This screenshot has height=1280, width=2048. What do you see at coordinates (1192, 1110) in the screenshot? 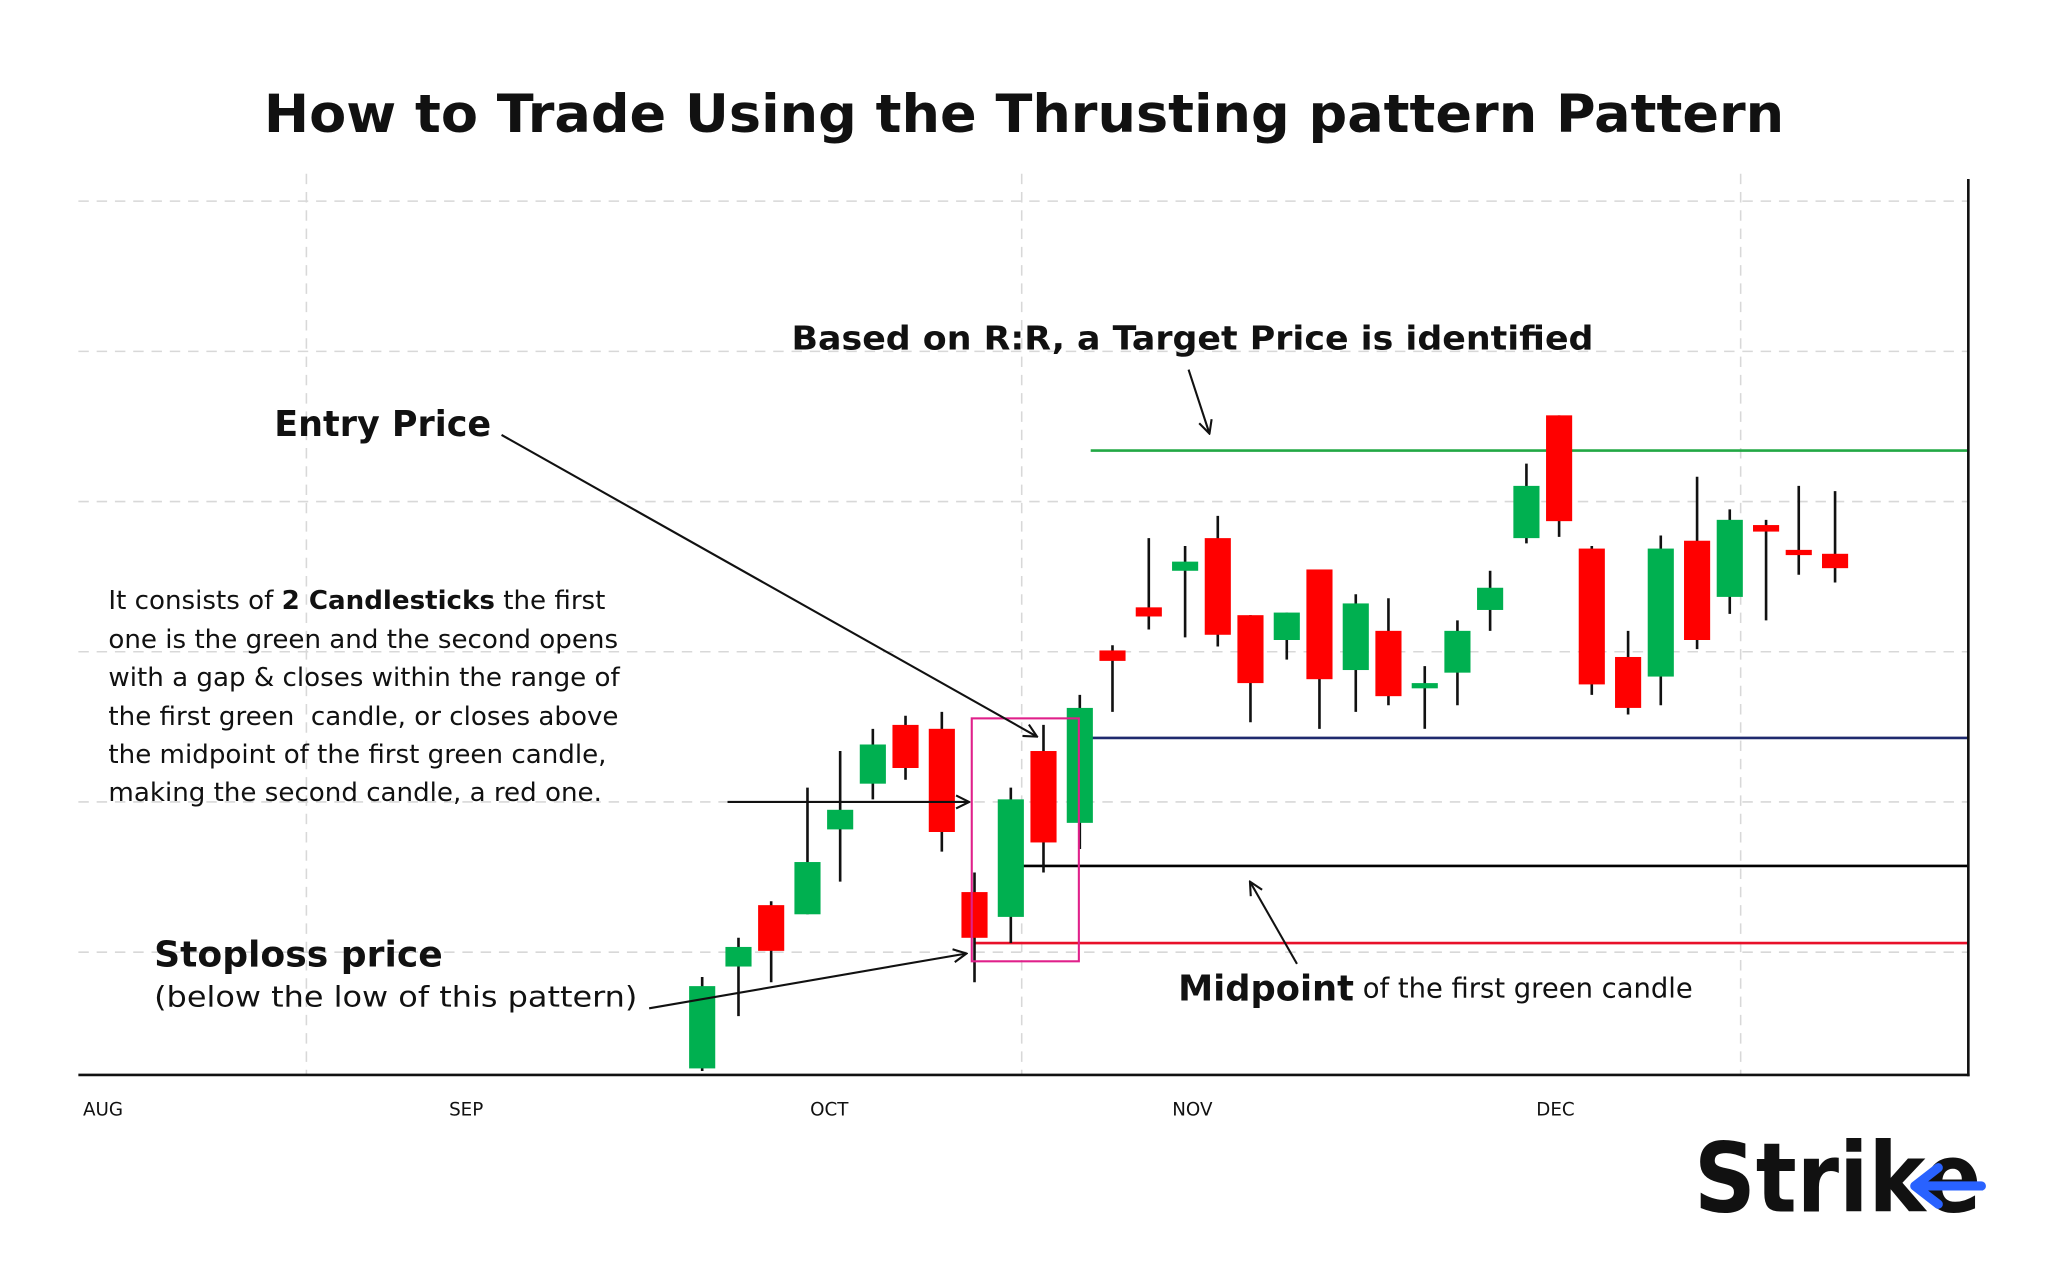
I see `x-tick-label: NOV` at bounding box center [1192, 1110].